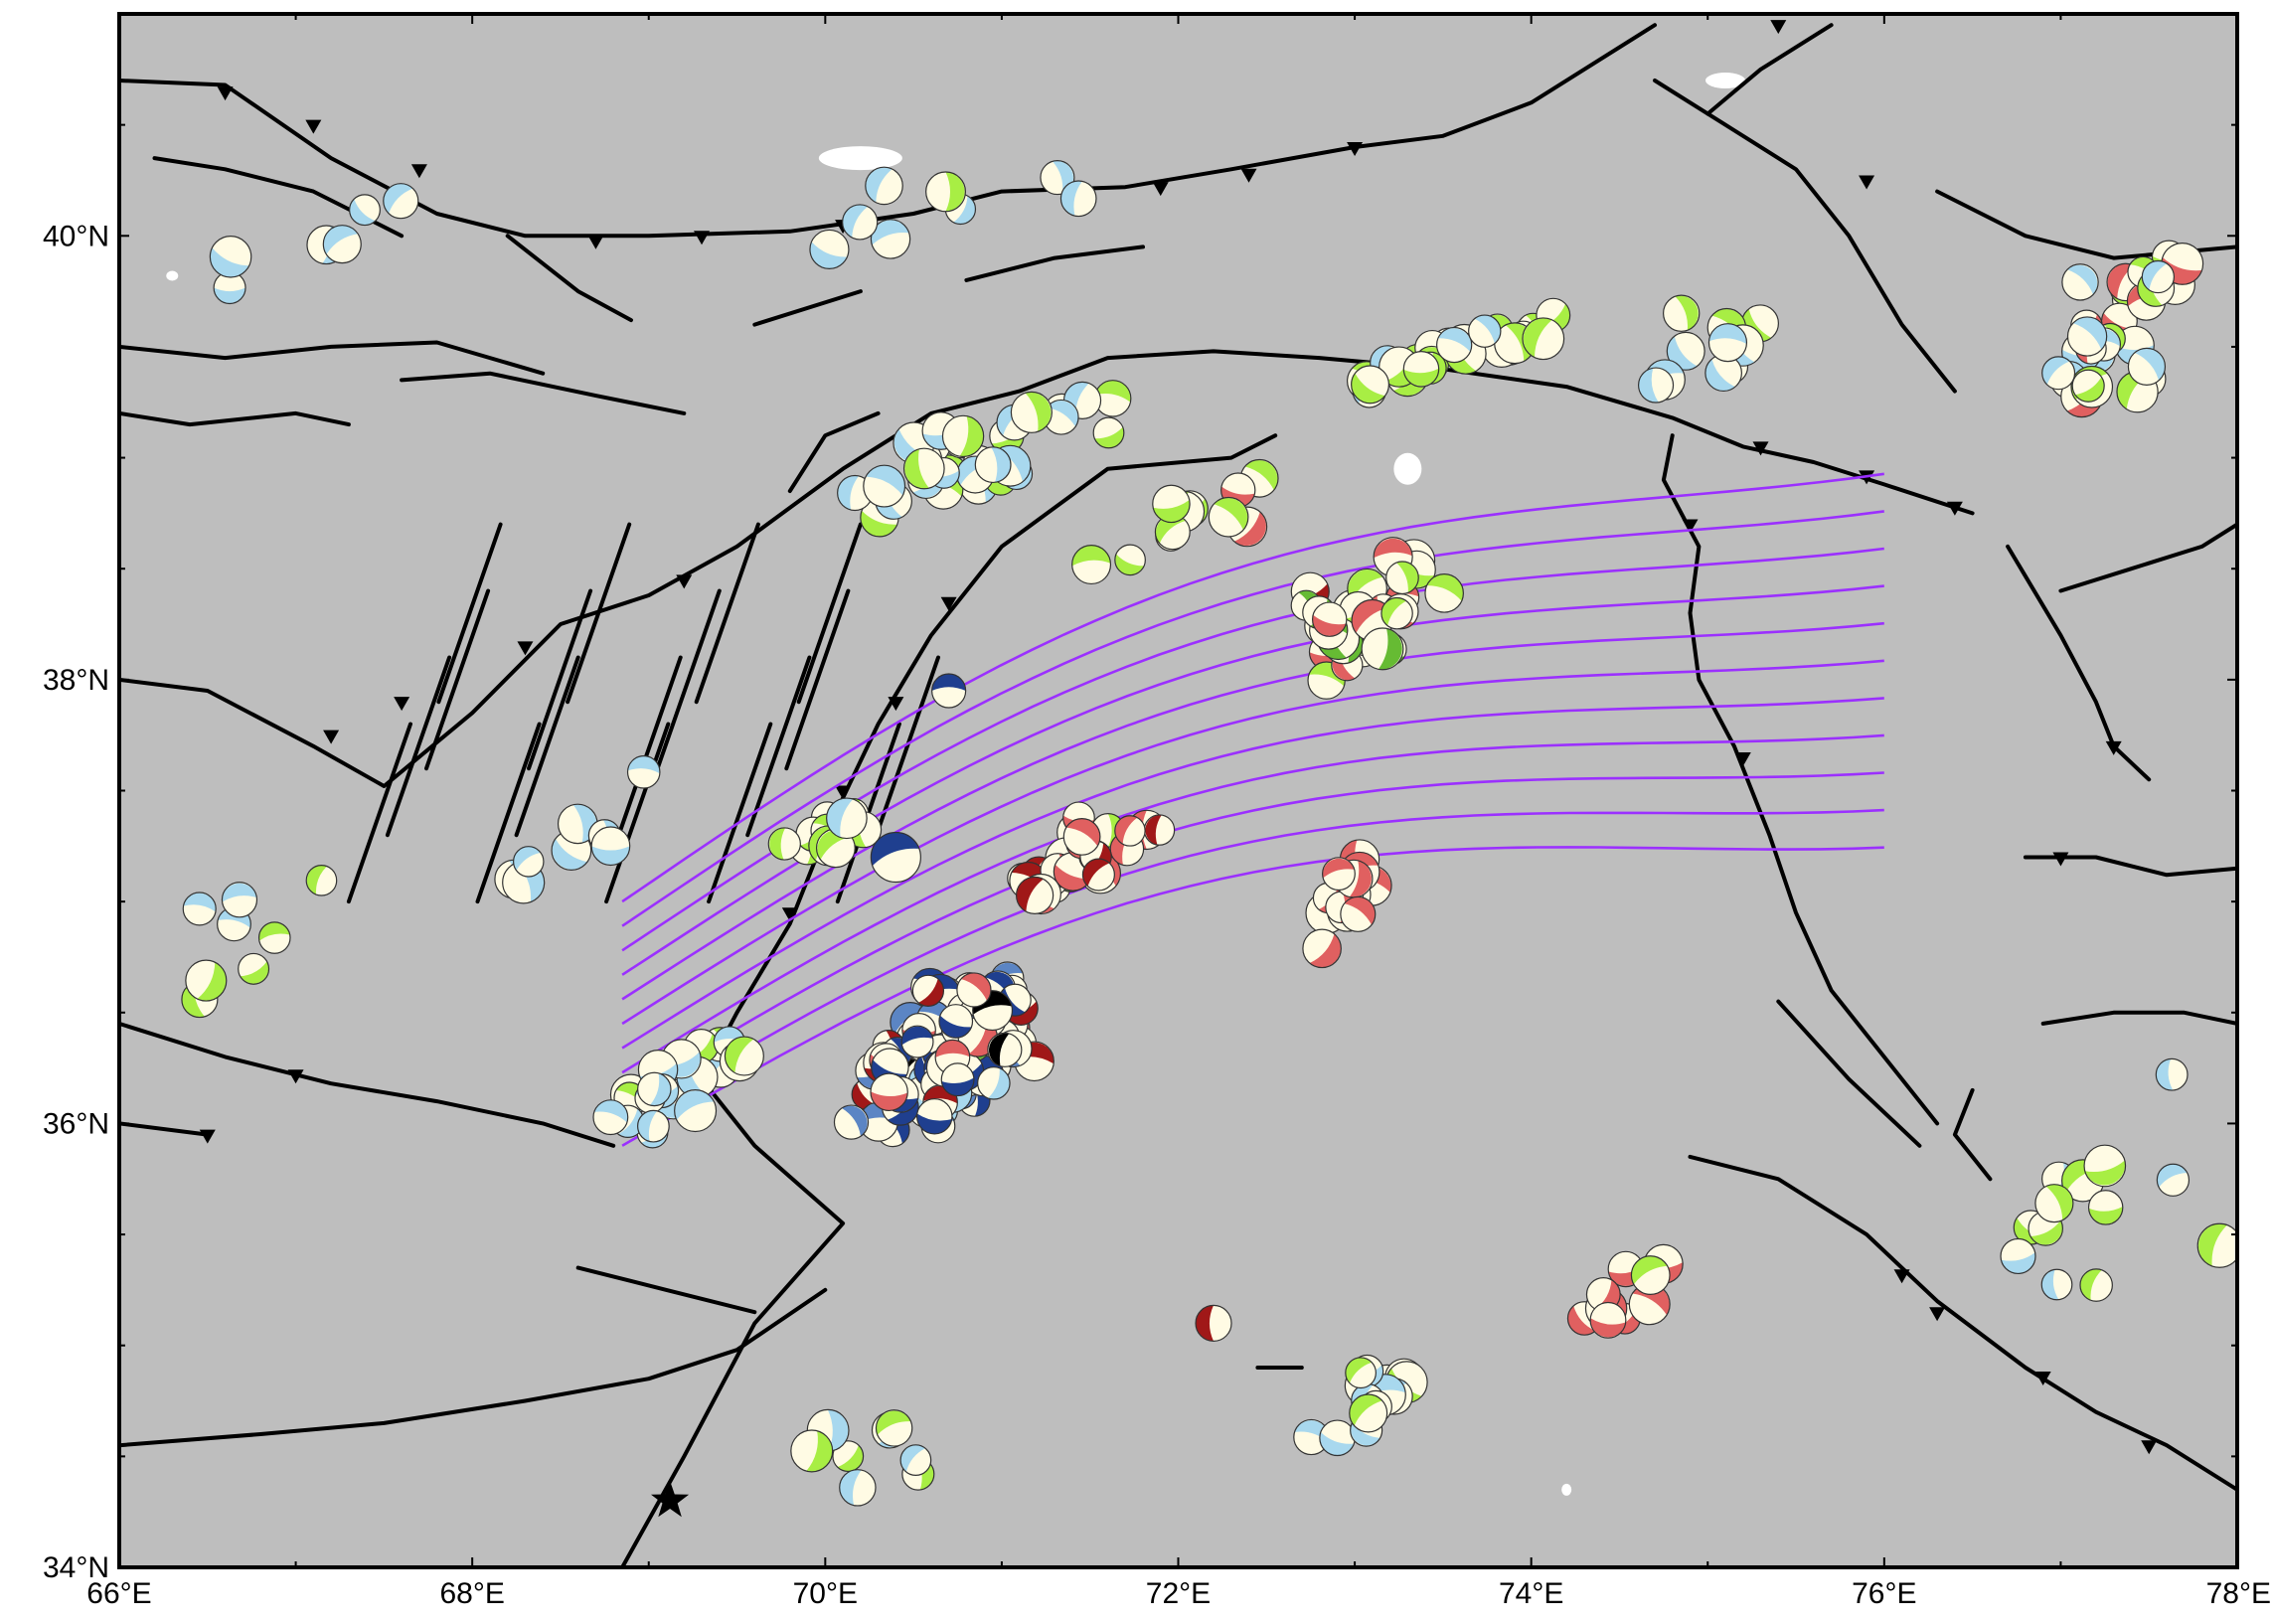 The height and width of the screenshot is (1624, 2272). What do you see at coordinates (670, 1499) in the screenshot?
I see `markers` at bounding box center [670, 1499].